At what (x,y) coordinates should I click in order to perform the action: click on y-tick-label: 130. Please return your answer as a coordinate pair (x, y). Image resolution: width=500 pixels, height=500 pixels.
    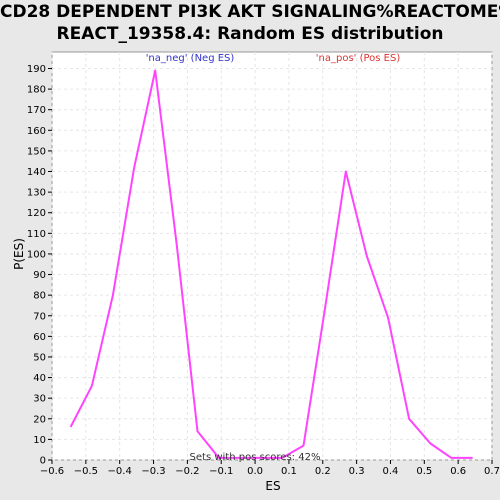
    Looking at the image, I should click on (36, 193).